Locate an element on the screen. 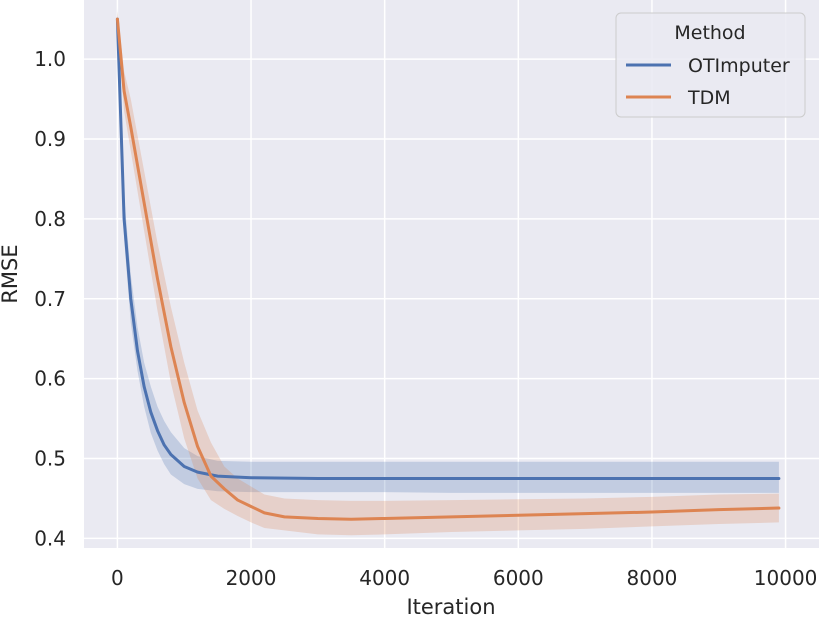  x-tick-label: 2000 is located at coordinates (251, 578).